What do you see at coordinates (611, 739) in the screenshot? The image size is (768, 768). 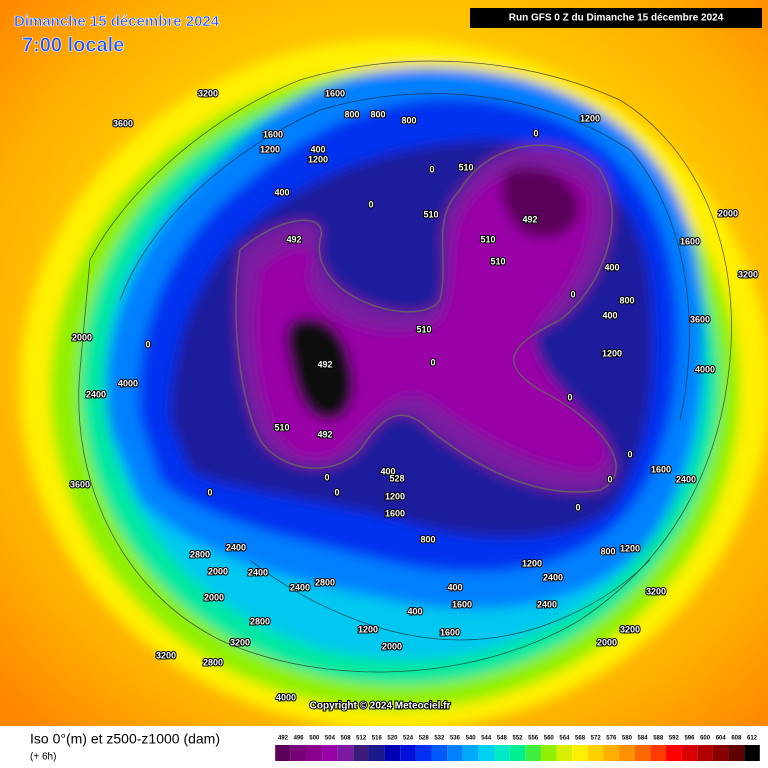 I see `scale-label: 576` at bounding box center [611, 739].